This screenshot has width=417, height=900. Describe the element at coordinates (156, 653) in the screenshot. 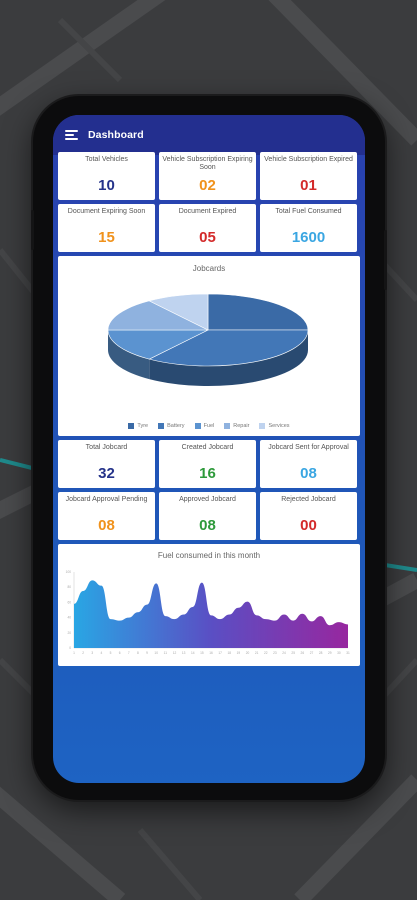

I see `x-tick-label: 10` at that location.